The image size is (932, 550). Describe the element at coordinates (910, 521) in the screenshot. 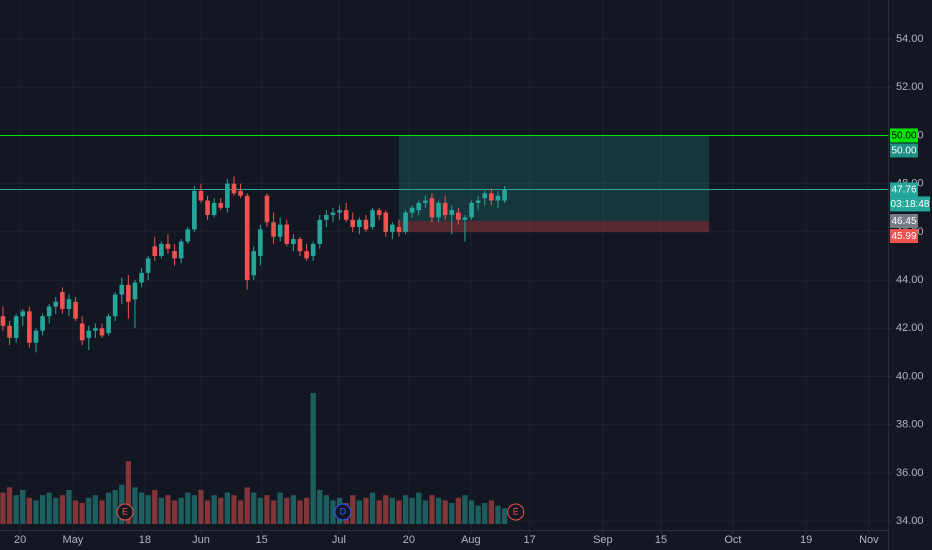

I see `y-tick-label: 34.00` at that location.